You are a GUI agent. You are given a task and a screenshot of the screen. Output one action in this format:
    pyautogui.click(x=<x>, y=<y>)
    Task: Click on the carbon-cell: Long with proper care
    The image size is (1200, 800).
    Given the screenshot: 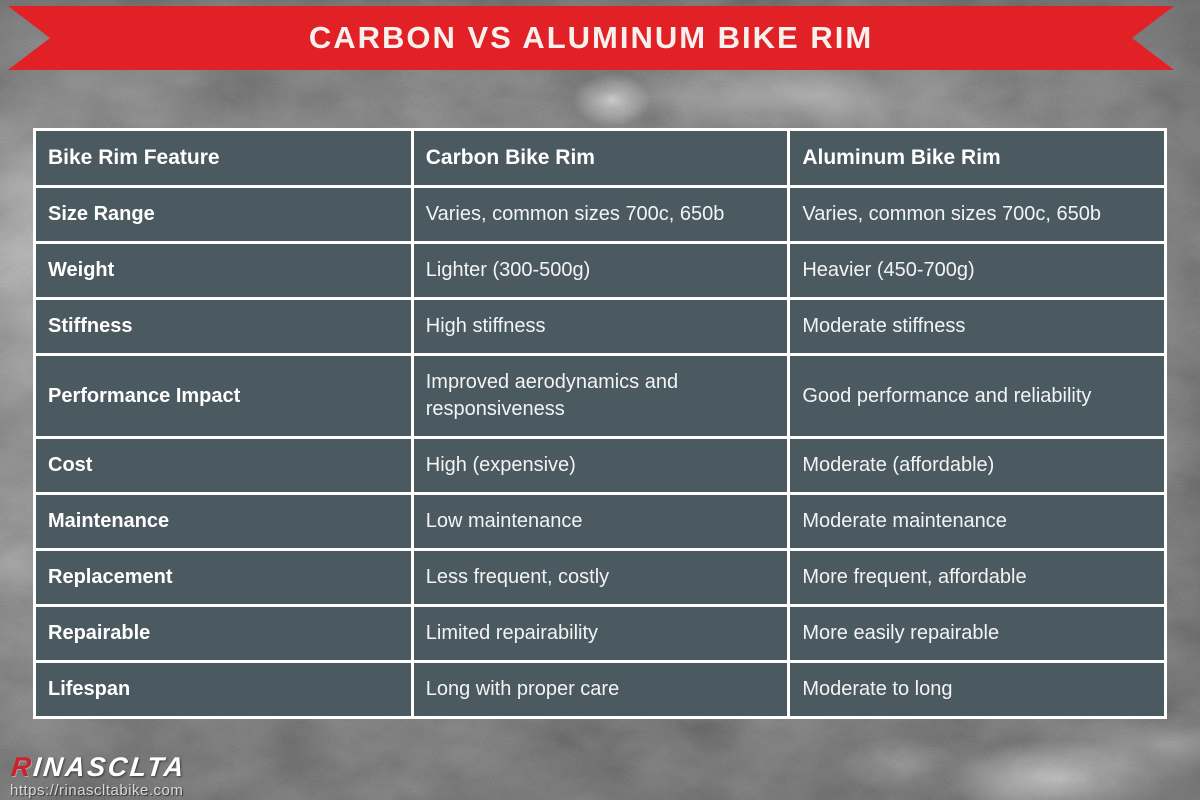 What is the action you would take?
    pyautogui.click(x=600, y=690)
    